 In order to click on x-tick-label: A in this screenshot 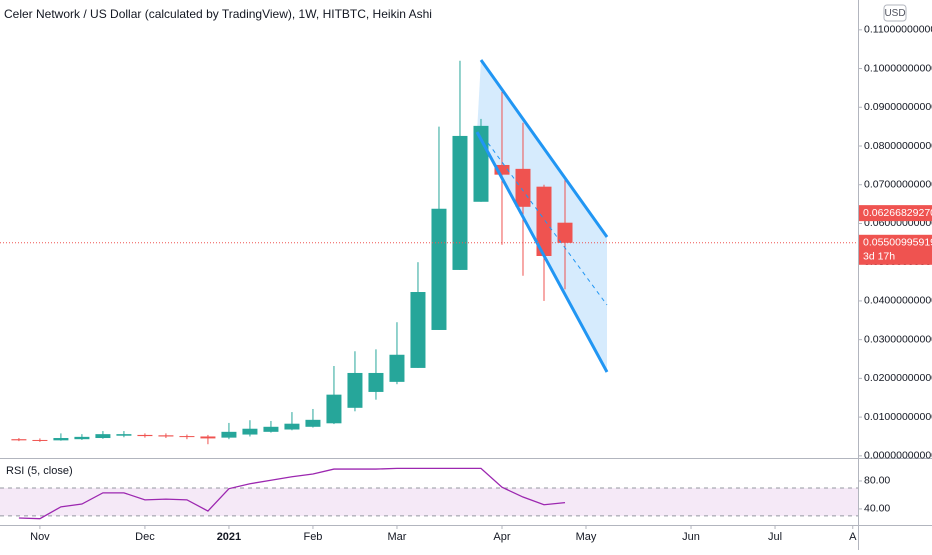, I will do `click(853, 537)`.